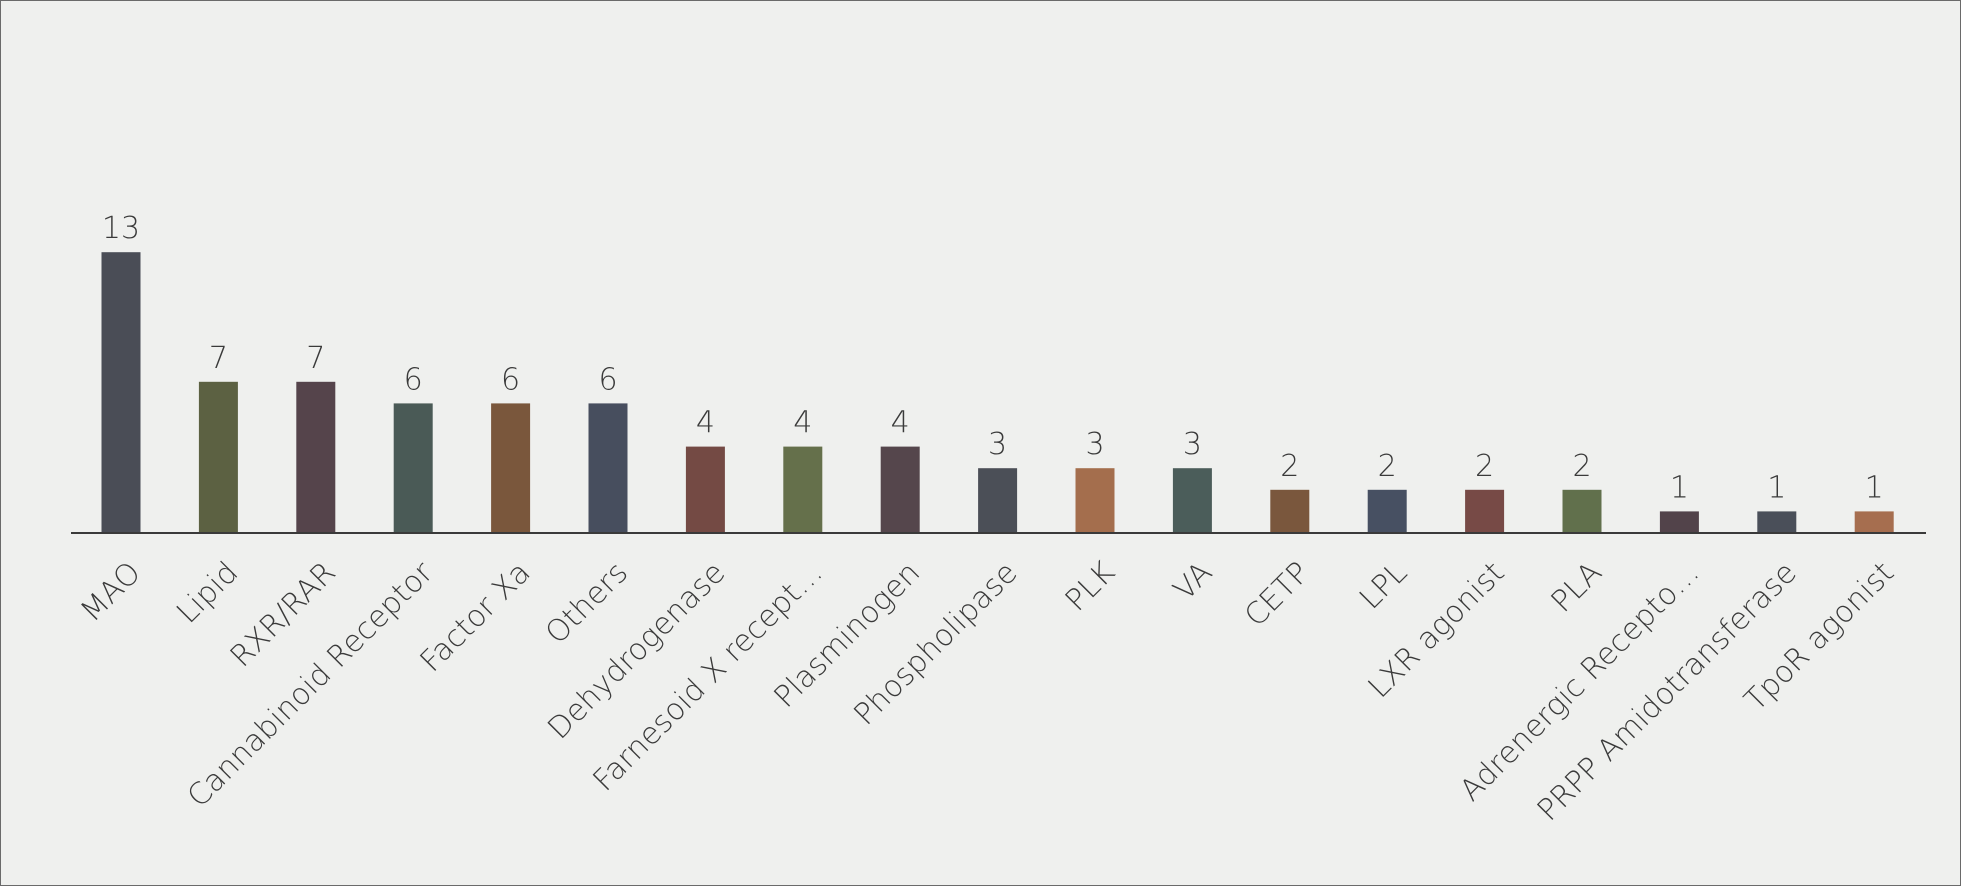  I want to click on value-label-10: 3, so click(1094, 444).